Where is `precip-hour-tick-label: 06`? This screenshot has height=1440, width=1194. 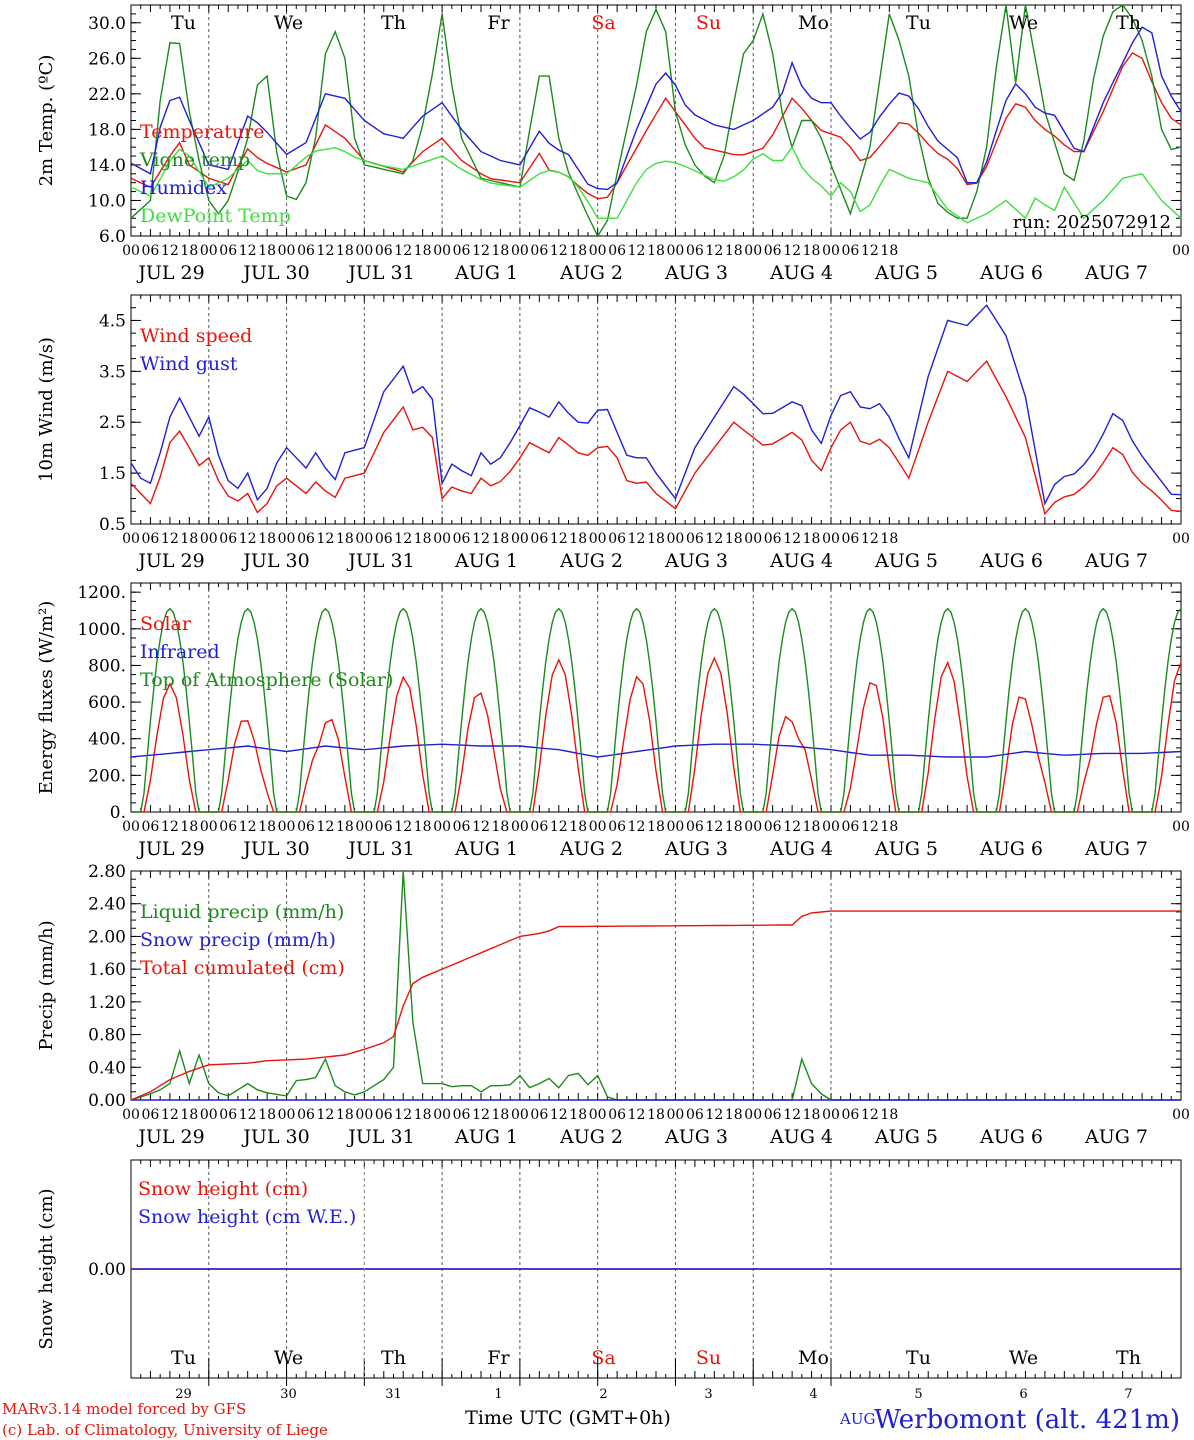
precip-hour-tick-label: 06 is located at coordinates (306, 1115).